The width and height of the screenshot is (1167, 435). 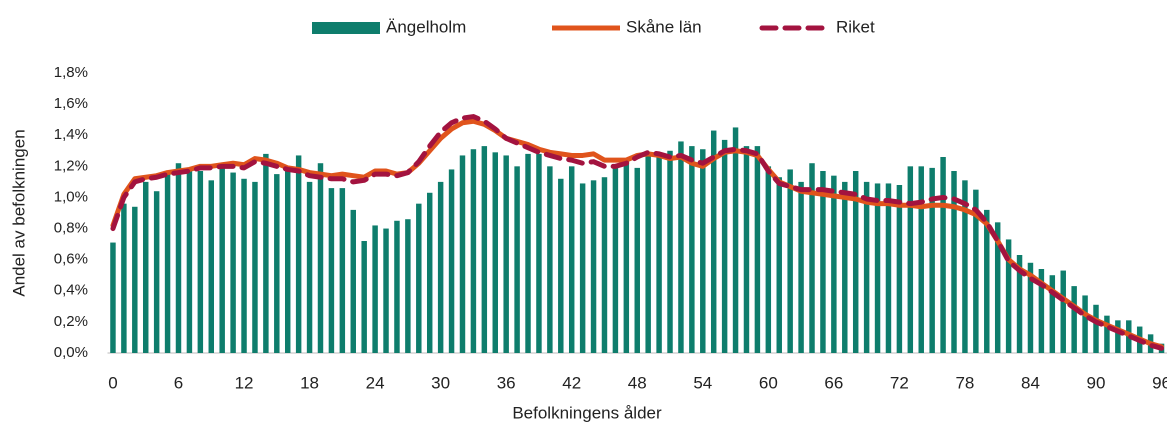 I want to click on y-tick-label: 0,8%, so click(x=71, y=228).